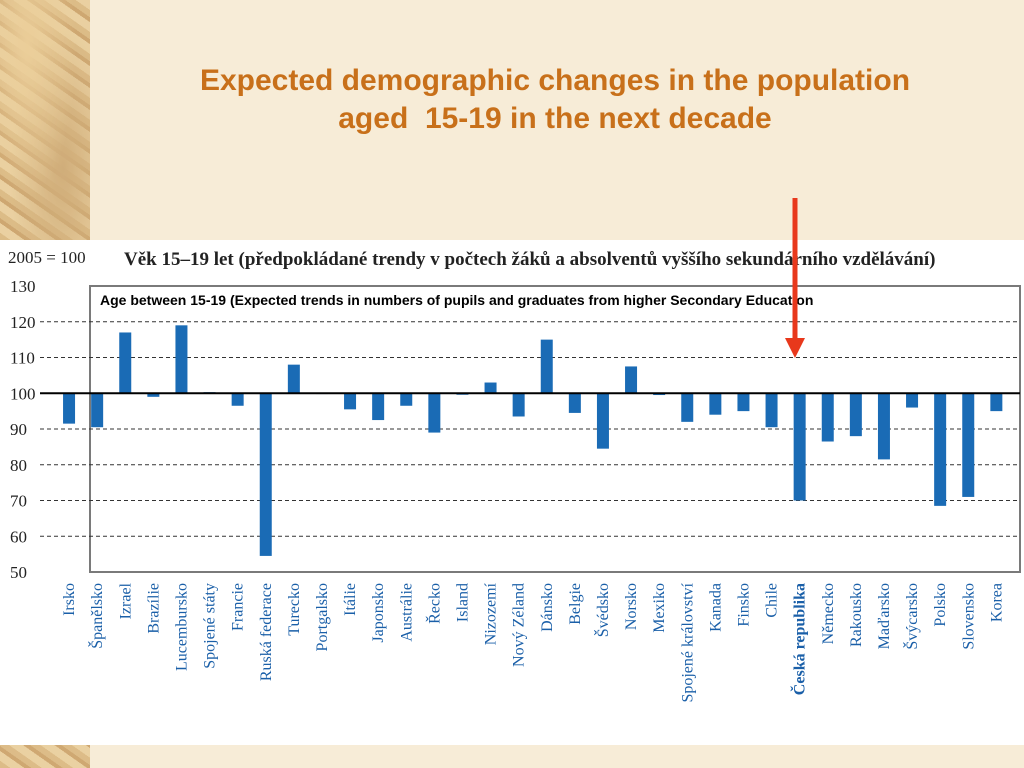 The image size is (1024, 768). I want to click on x-tick-label: Island, so click(462, 602).